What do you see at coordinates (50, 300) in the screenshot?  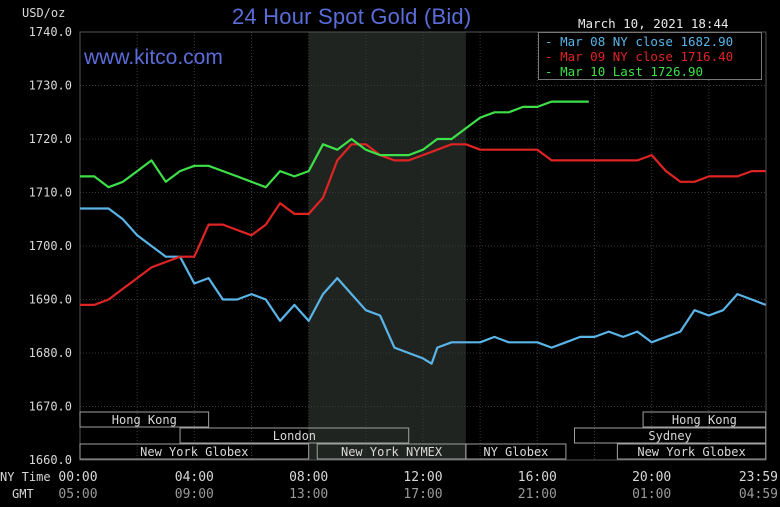 I see `y-tick-label: 1690.0` at bounding box center [50, 300].